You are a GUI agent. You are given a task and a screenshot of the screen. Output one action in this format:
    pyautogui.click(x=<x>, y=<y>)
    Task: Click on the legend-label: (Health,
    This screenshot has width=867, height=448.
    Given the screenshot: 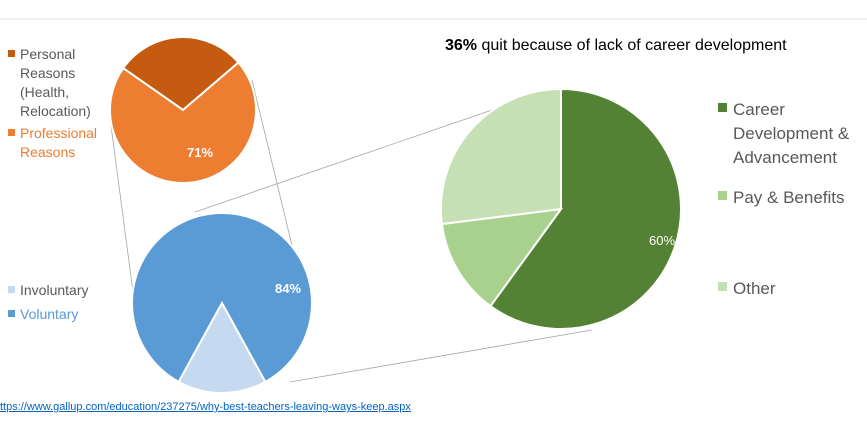 What is the action you would take?
    pyautogui.click(x=45, y=92)
    